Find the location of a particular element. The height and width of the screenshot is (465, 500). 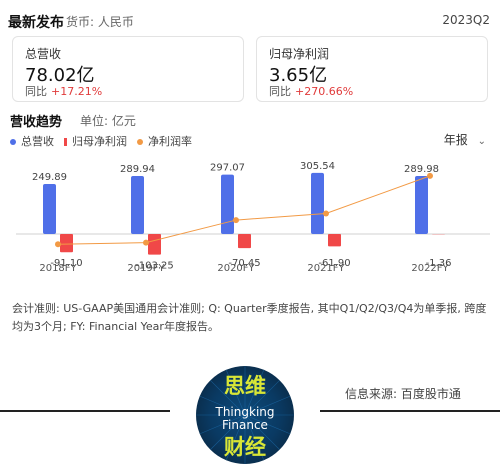

net-profit-data-label: -91.10 is located at coordinates (66, 263).